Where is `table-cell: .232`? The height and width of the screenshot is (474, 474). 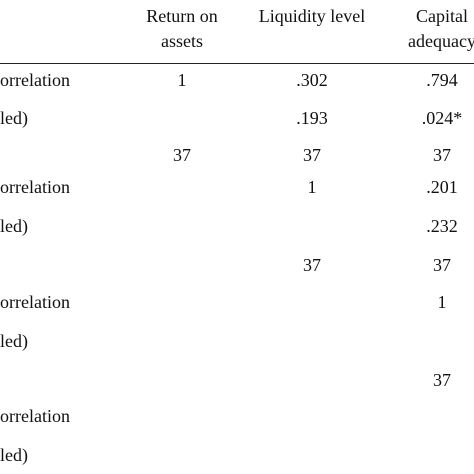 table-cell: .232 is located at coordinates (442, 226).